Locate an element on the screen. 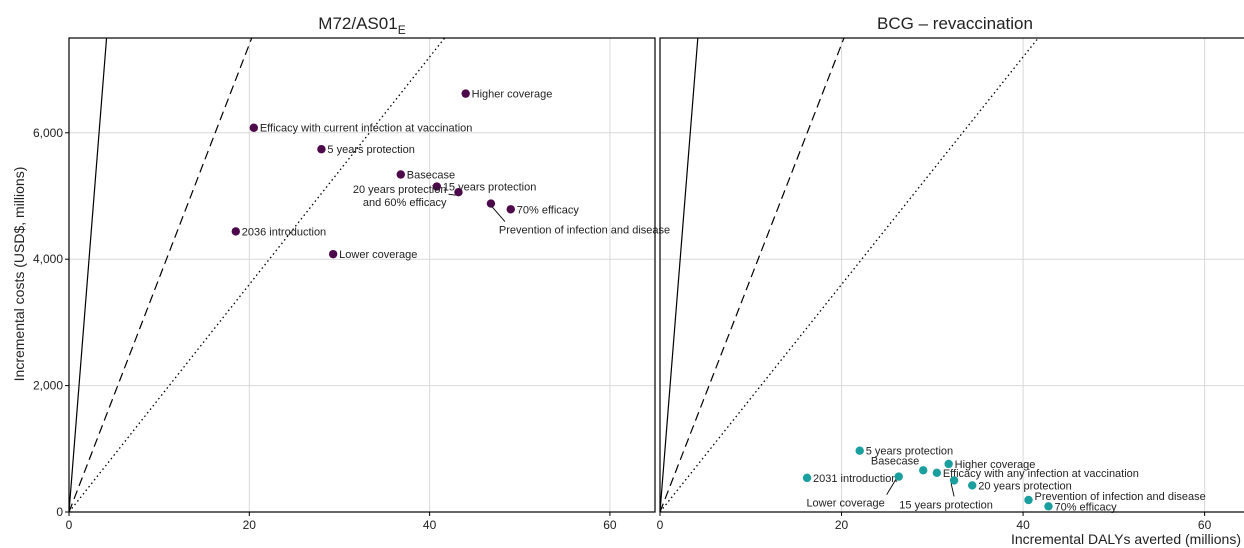 Image resolution: width=1244 pixels, height=548 pixels. y-tick-label: 6,000 is located at coordinates (48, 133).